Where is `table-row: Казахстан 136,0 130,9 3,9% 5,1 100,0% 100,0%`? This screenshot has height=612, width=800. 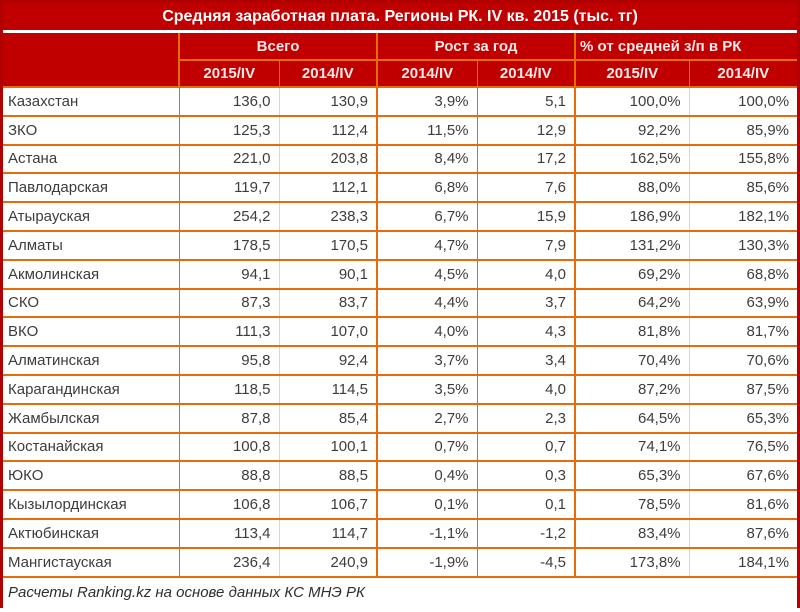 table-row: Казахстан 136,0 130,9 3,9% 5,1 100,0% 100,0% is located at coordinates (400, 101).